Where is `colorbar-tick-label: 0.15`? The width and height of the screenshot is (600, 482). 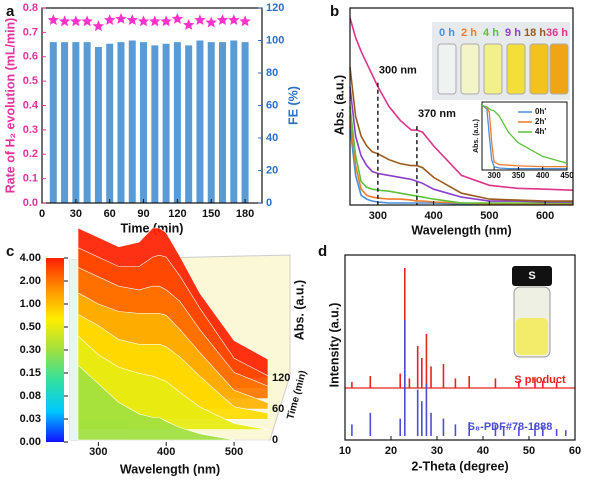 colorbar-tick-label: 0.15 is located at coordinates (30, 373).